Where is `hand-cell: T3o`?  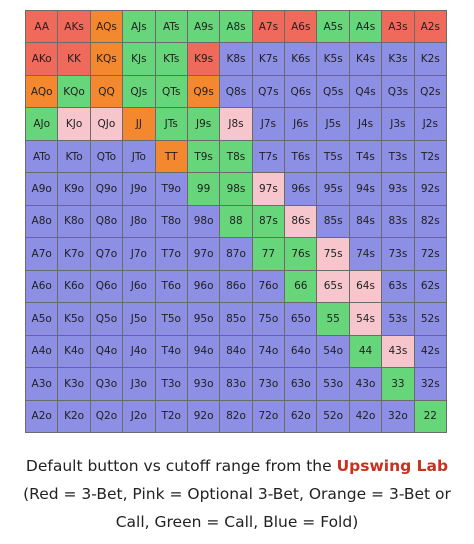
hand-cell: T3o is located at coordinates (171, 384).